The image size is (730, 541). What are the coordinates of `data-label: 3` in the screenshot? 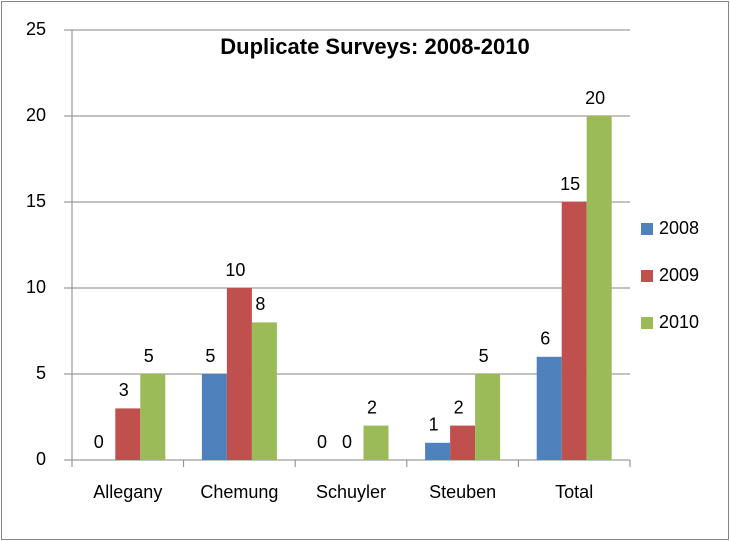 It's located at (124, 390).